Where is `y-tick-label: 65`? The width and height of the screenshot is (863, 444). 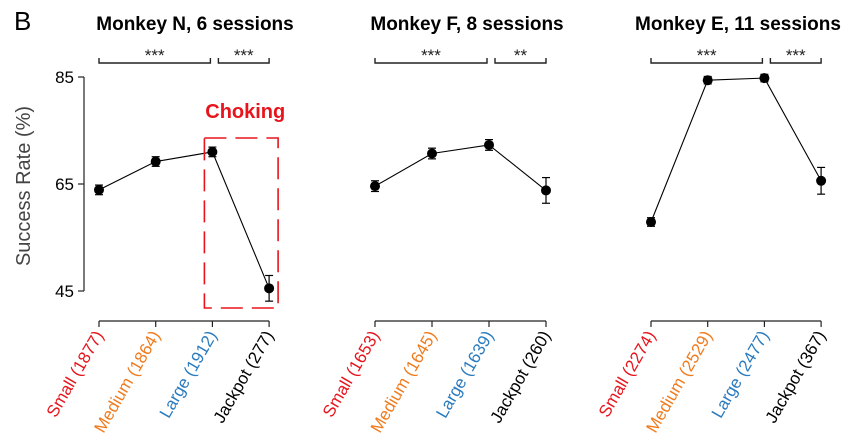
y-tick-label: 65 is located at coordinates (64, 184).